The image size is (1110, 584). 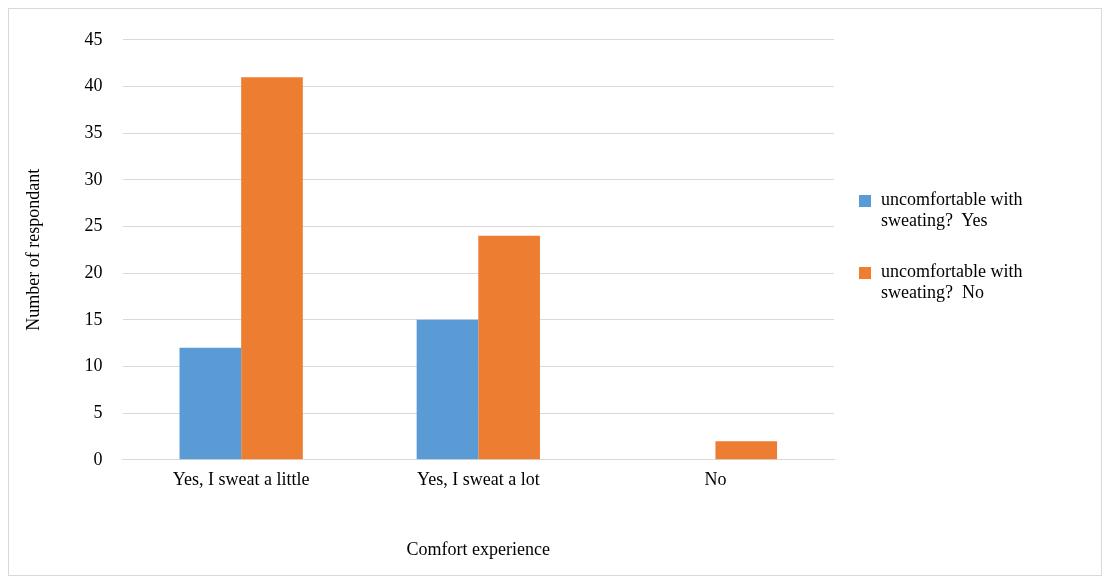 What do you see at coordinates (93, 131) in the screenshot?
I see `y-tick-label: 35` at bounding box center [93, 131].